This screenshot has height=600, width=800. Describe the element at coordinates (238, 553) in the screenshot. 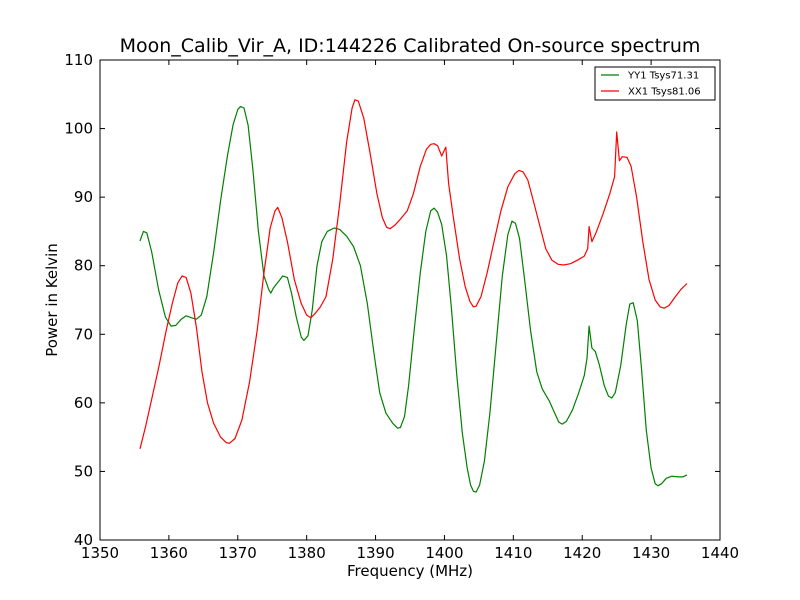

I see `x-tick-label: 1370` at that location.